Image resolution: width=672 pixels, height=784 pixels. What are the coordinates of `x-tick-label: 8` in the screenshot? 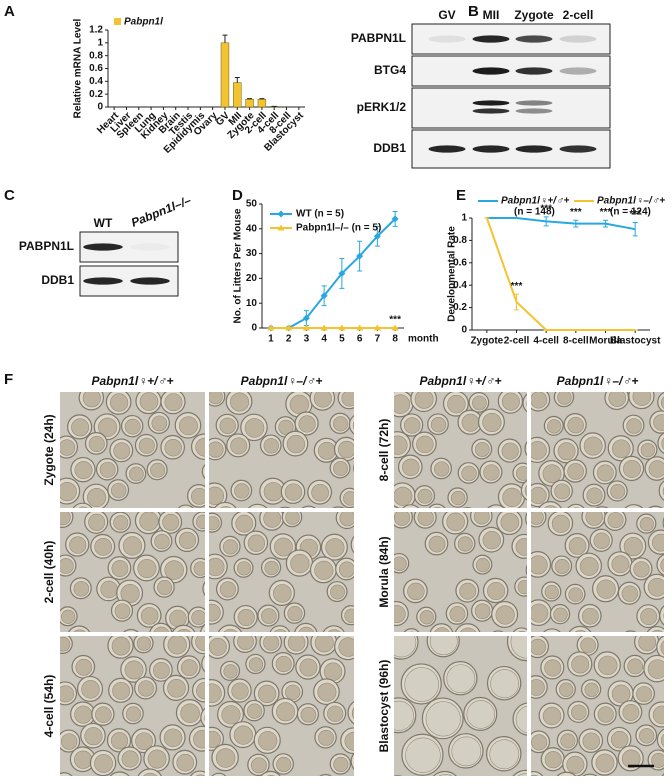 It's located at (395, 339).